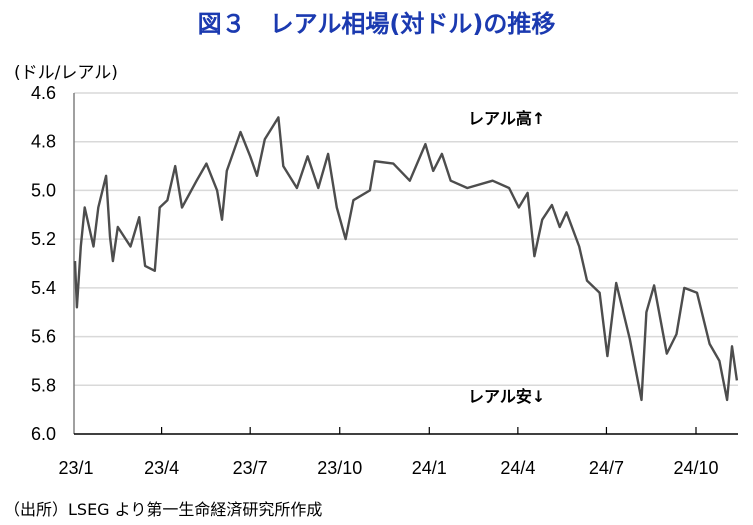 The image size is (753, 525). Describe the element at coordinates (43, 288) in the screenshot. I see `y-tick-label: 5.4` at that location.